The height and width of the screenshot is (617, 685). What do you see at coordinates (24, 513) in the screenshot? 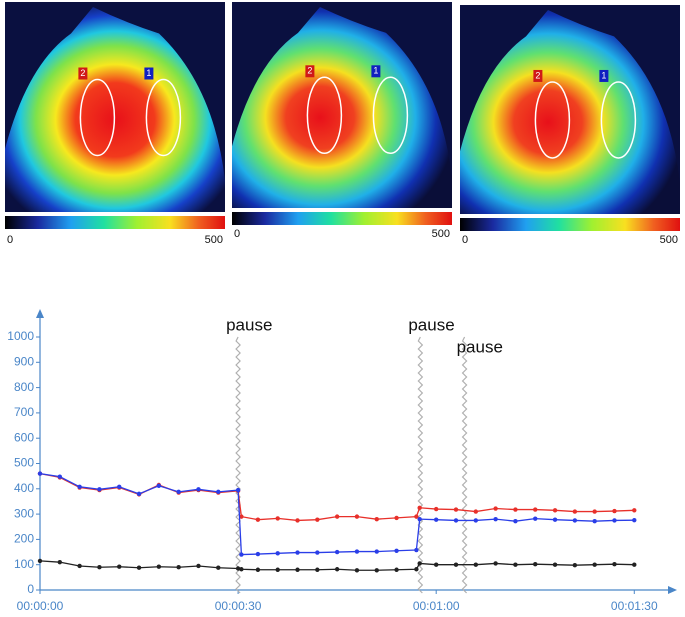
I see `y-tick-label: 300` at bounding box center [24, 513].